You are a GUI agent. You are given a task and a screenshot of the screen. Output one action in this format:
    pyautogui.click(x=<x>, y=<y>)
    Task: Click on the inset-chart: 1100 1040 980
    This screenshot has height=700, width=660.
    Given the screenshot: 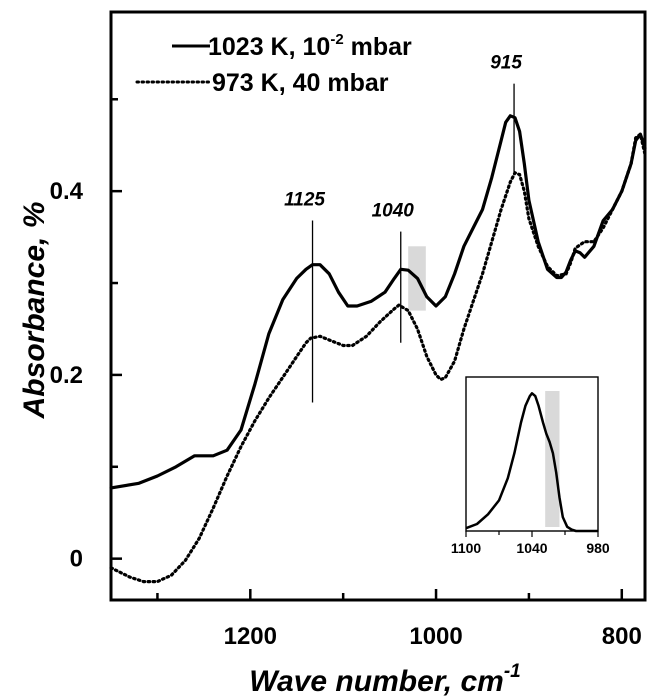 What is the action you would take?
    pyautogui.click(x=530, y=466)
    